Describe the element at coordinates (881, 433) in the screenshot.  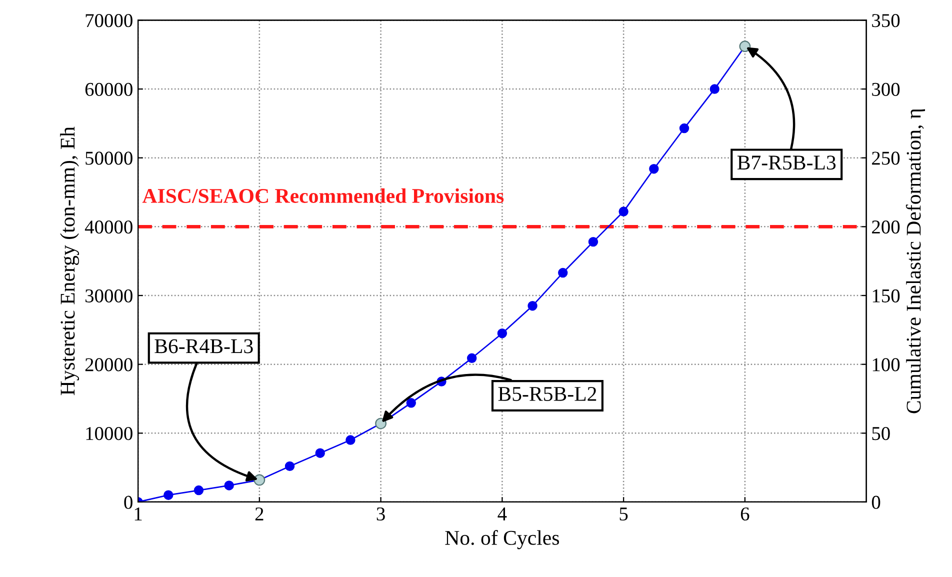
I see `y2-tick-label: 50` at that location.